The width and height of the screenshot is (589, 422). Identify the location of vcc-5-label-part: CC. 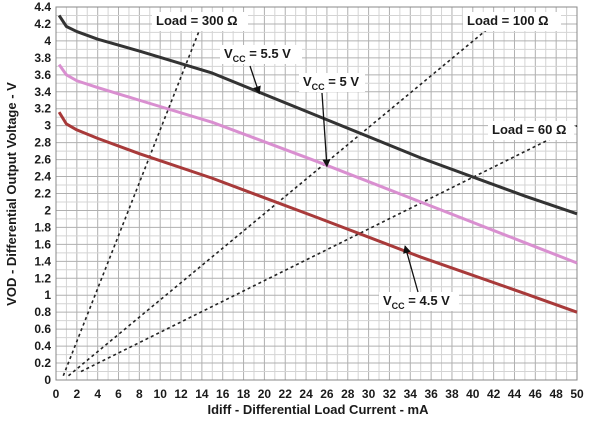
(318, 87).